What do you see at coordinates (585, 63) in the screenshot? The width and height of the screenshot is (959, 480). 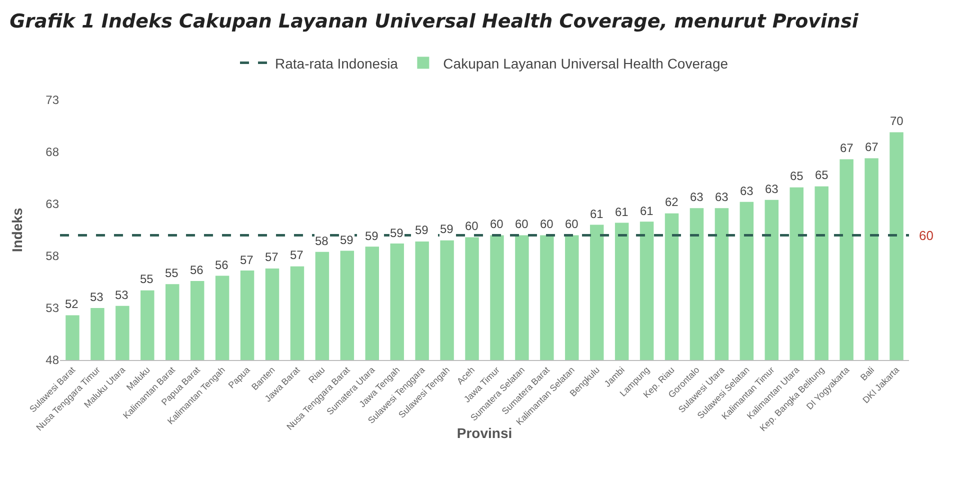 I see `legend-label: Cakupan Layanan Universal Health Coverage` at bounding box center [585, 63].